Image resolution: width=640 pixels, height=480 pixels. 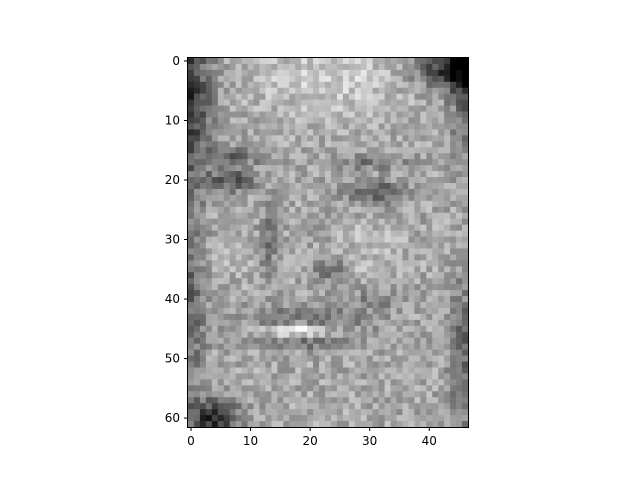 I want to click on x-tick-label: 30, so click(x=369, y=441).